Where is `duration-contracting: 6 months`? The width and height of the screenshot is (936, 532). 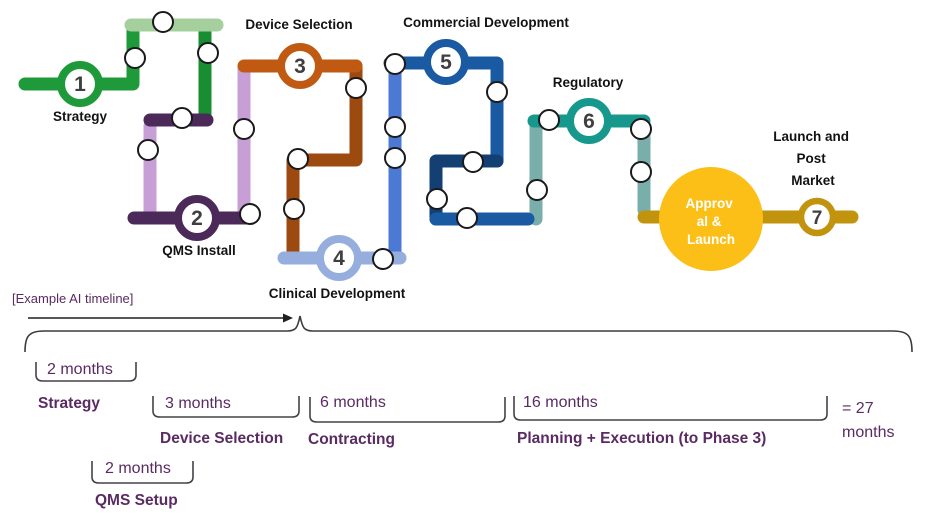 duration-contracting: 6 months is located at coordinates (353, 402).